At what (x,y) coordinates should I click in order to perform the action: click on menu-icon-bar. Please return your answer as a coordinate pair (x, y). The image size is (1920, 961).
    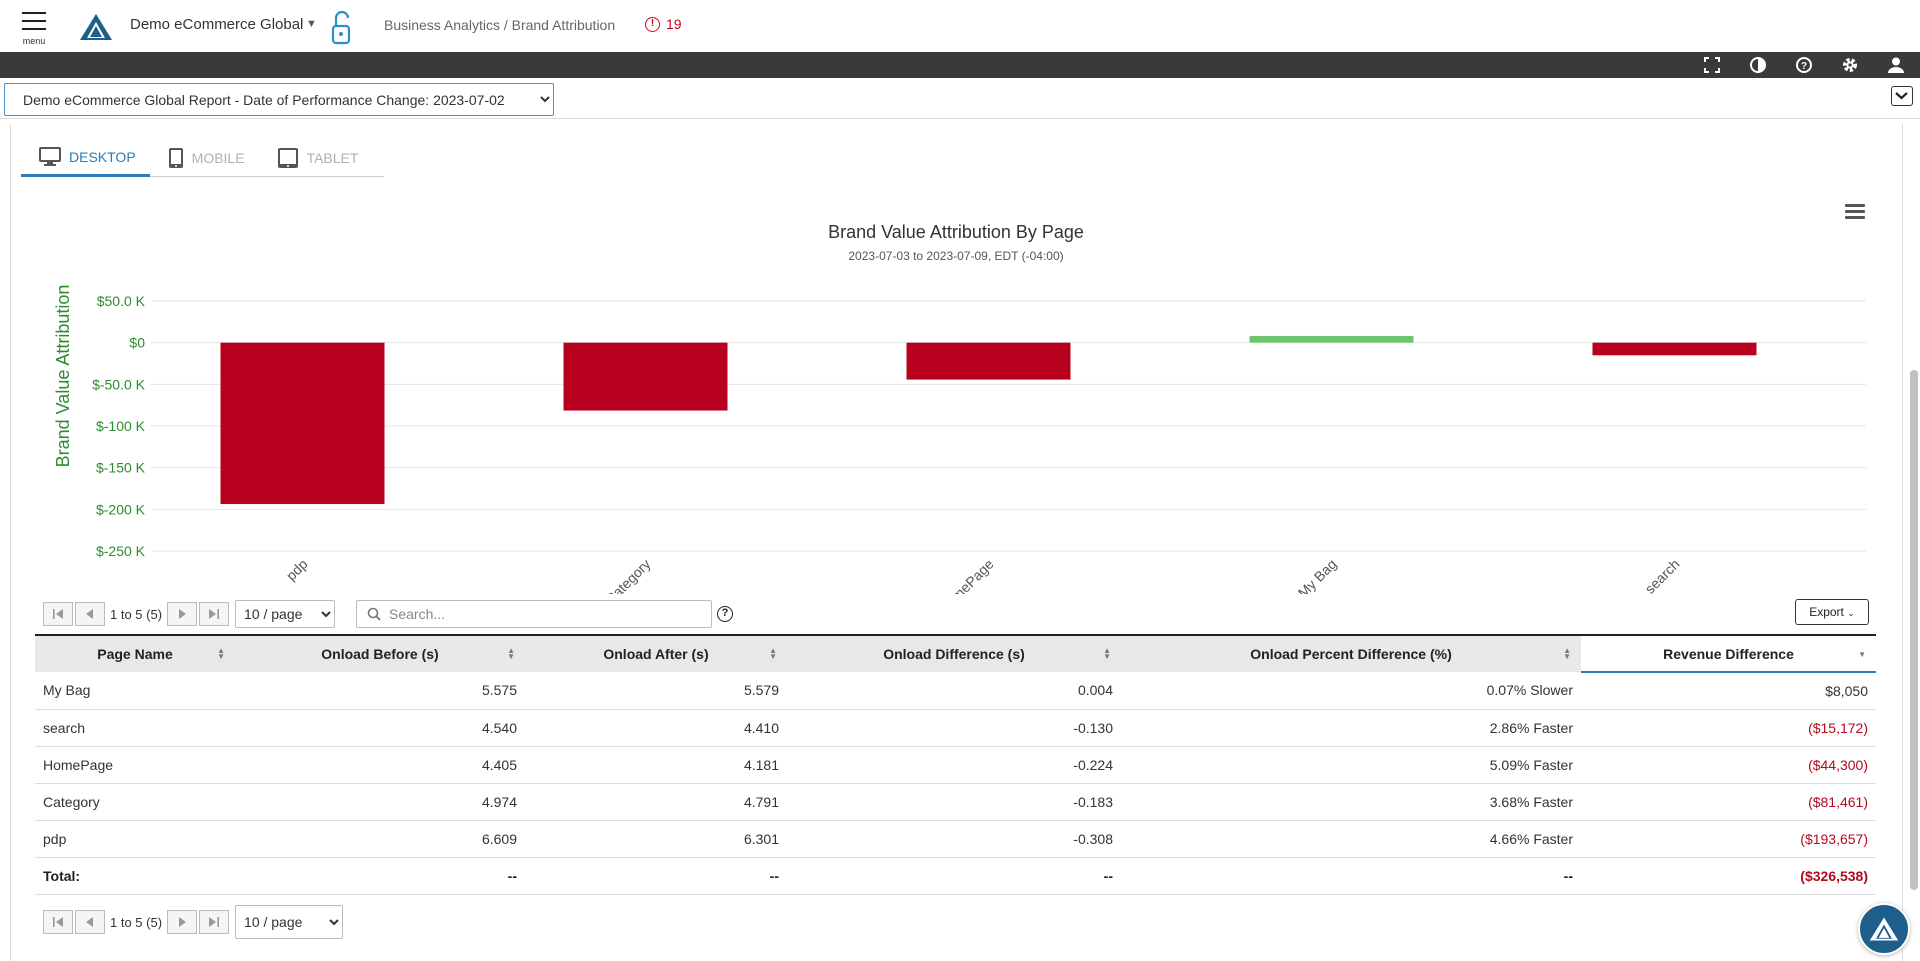
    Looking at the image, I should click on (34, 29).